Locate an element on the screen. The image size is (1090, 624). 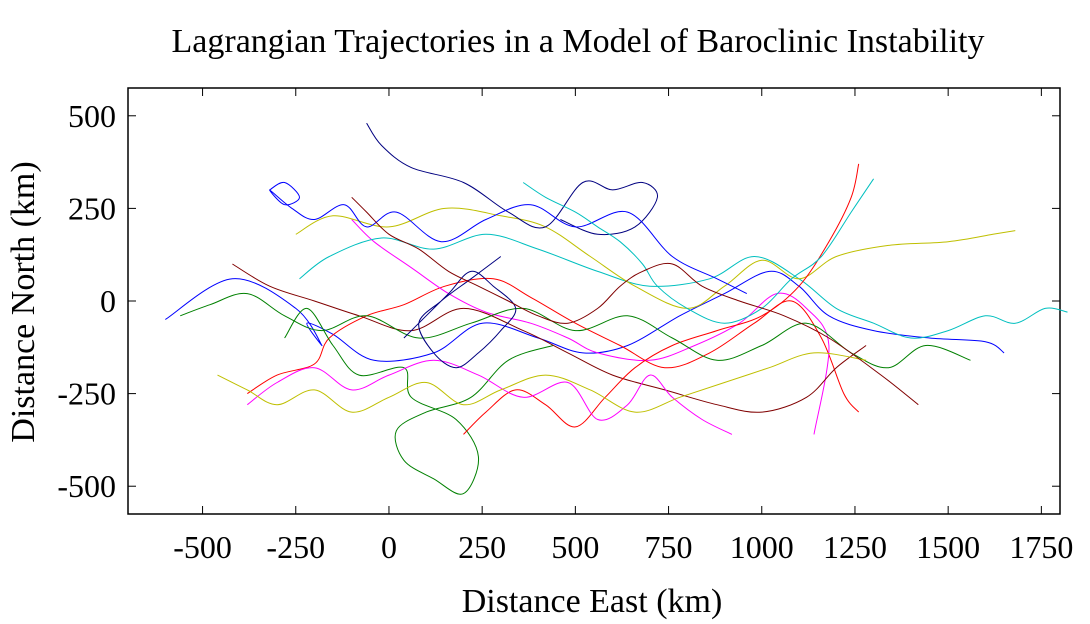
x-tick-label: 750 is located at coordinates (669, 547).